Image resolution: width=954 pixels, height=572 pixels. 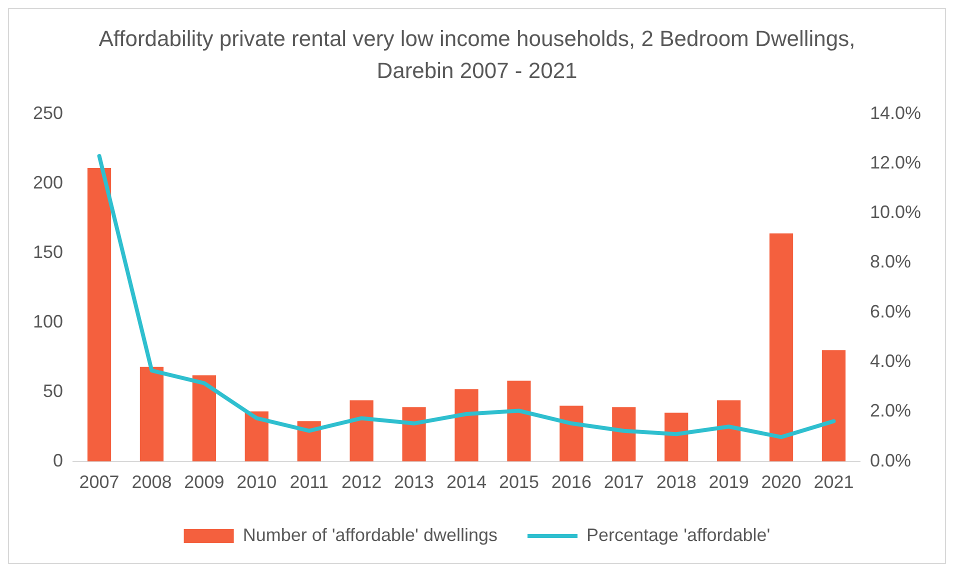 What do you see at coordinates (48, 321) in the screenshot?
I see `y-tick-label: 100` at bounding box center [48, 321].